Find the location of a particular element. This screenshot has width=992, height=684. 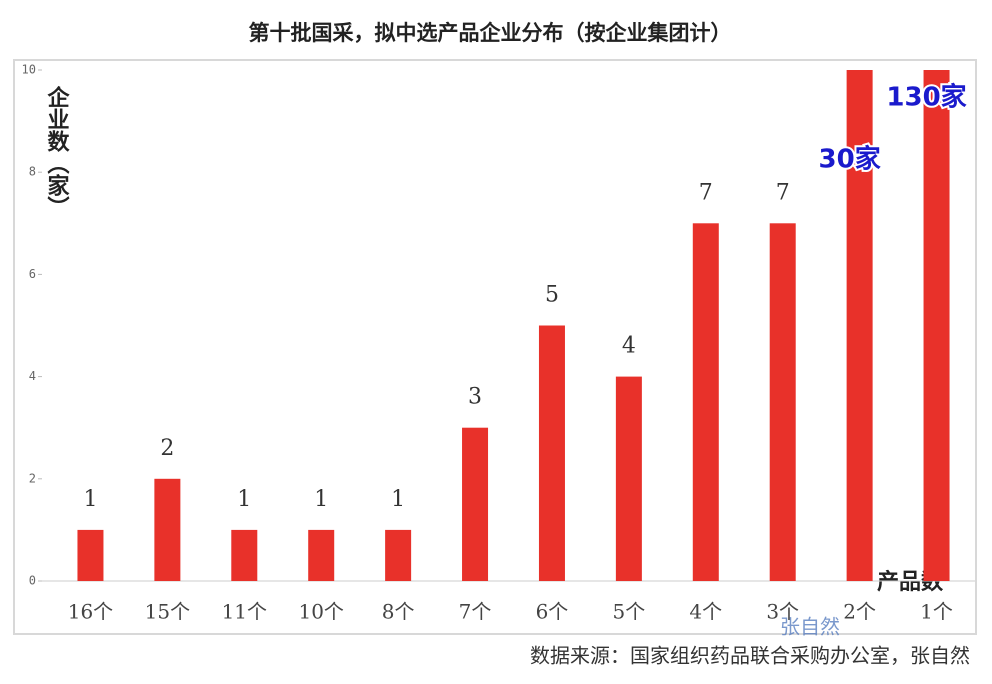

data-label: 130家 is located at coordinates (926, 97).